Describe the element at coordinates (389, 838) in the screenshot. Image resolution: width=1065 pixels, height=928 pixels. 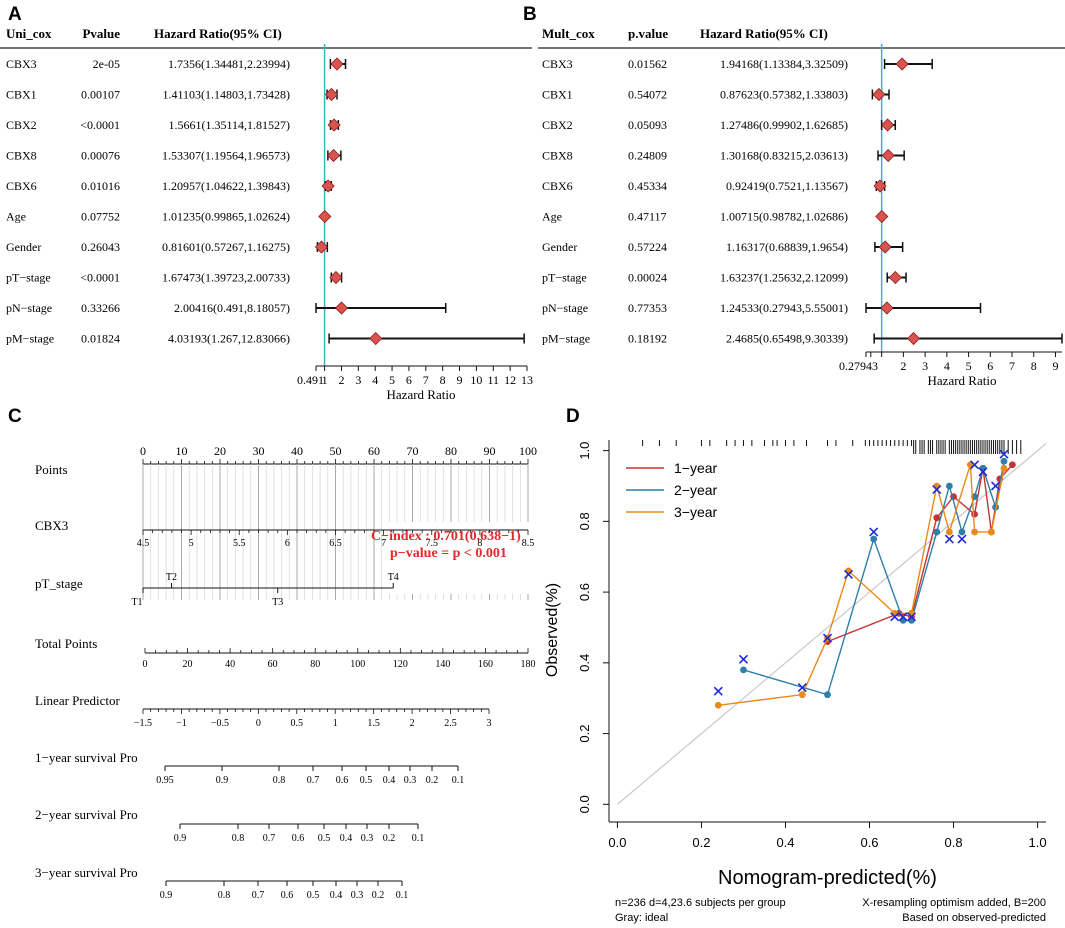
I see `survival-tick-label: 0.2` at that location.